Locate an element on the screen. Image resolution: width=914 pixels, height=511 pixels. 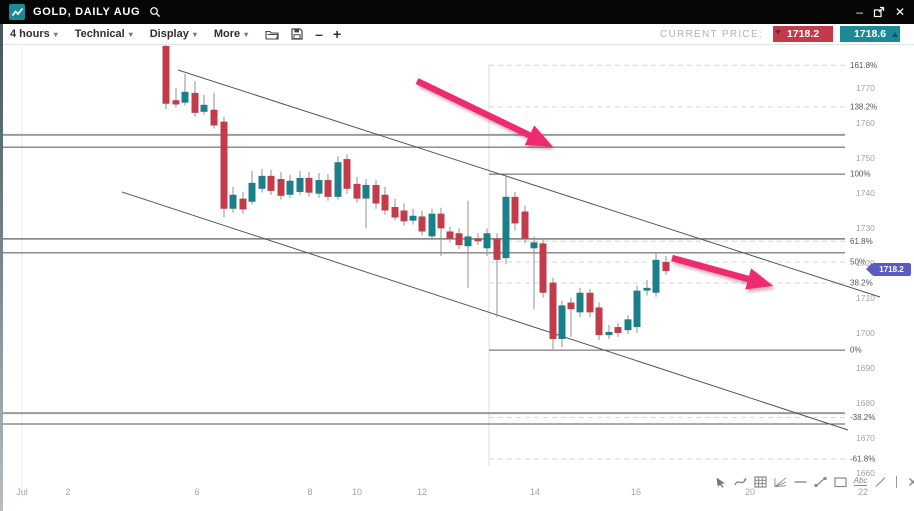
svg-text: 10 is located at coordinates (357, 492).